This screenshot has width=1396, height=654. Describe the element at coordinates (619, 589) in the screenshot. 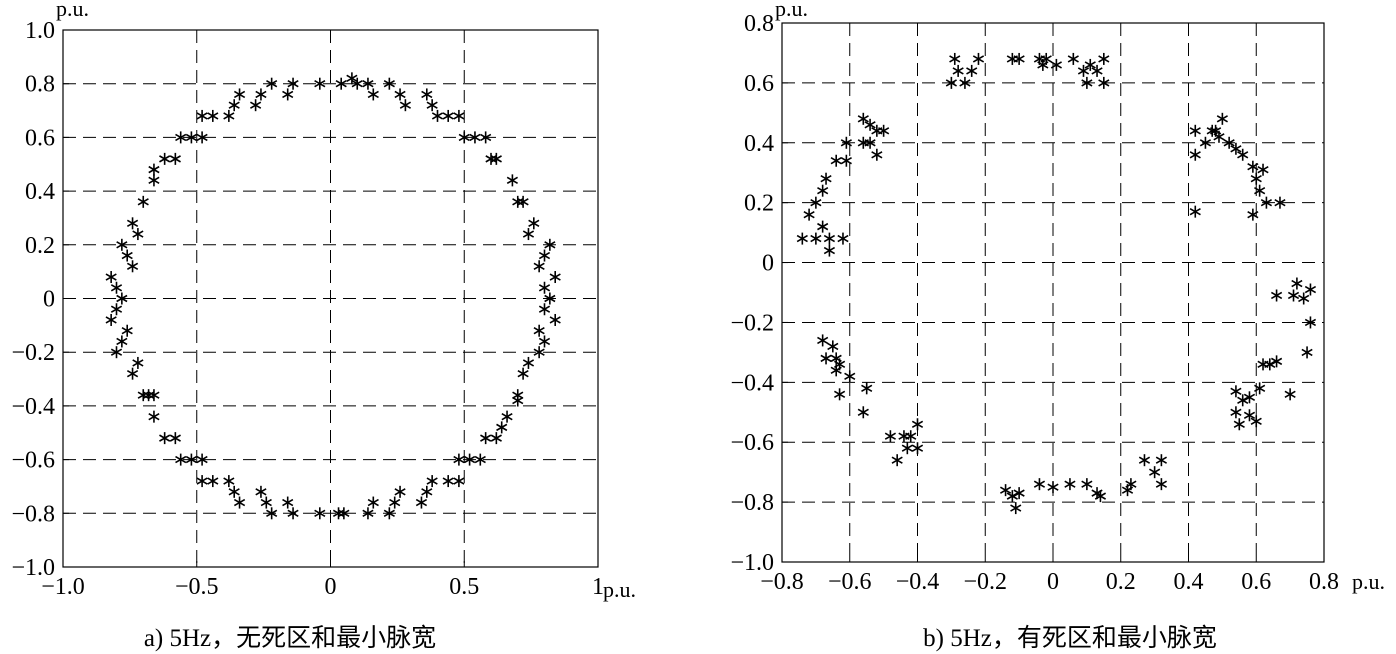

I see `x-unit-label: p.u.` at that location.